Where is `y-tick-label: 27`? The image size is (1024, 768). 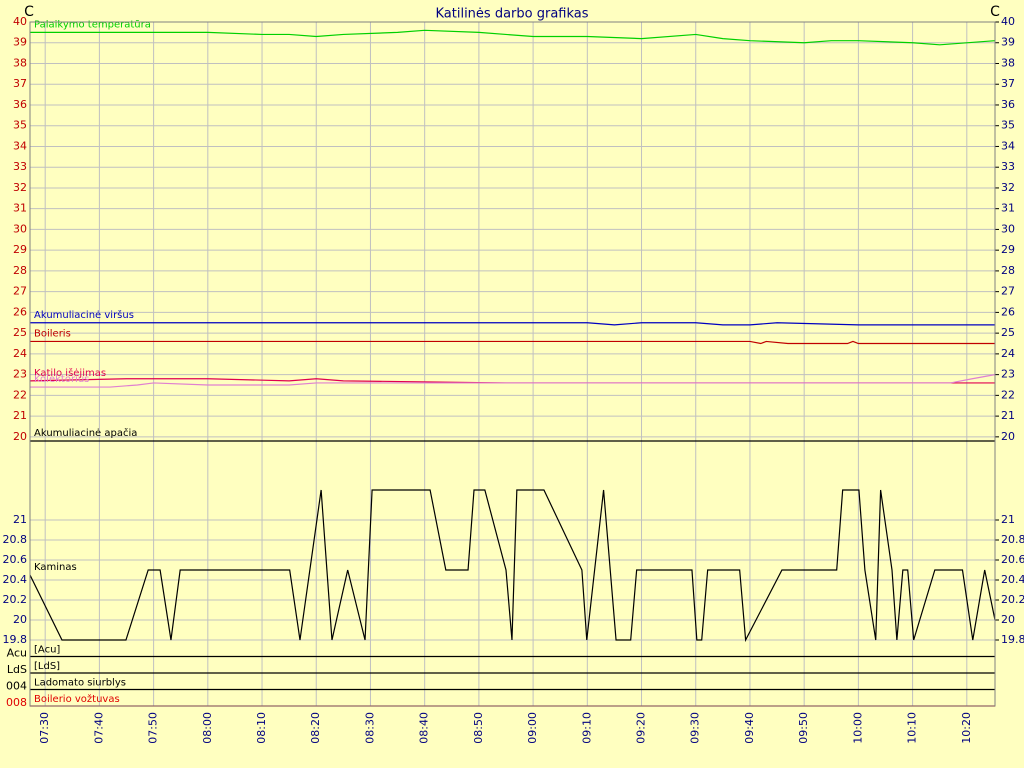 y-tick-label: 27 is located at coordinates (20, 291).